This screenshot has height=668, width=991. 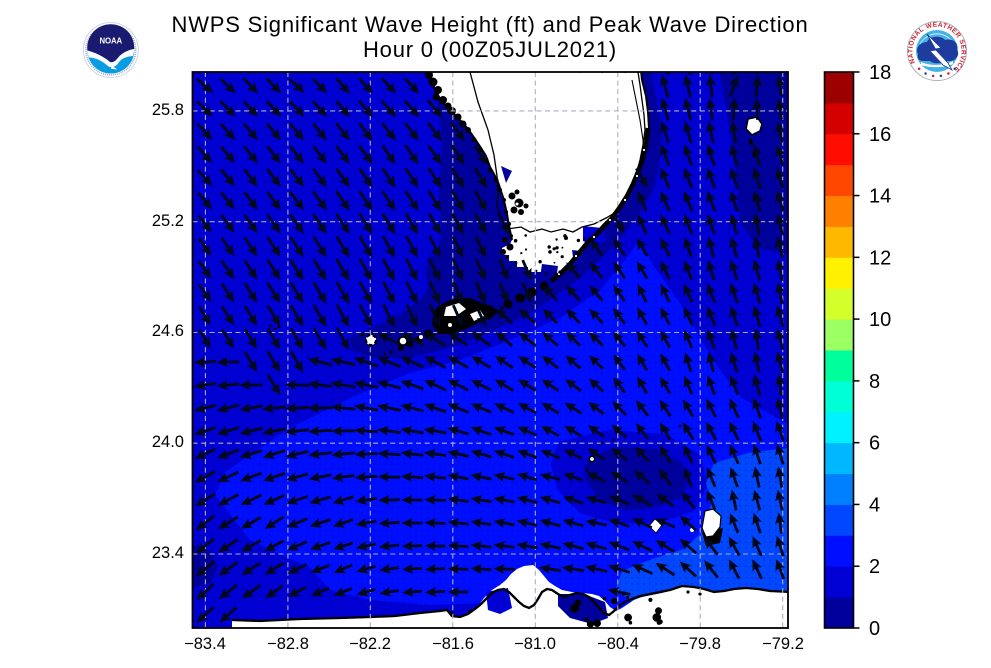 What do you see at coordinates (874, 567) in the screenshot?
I see `svg-text: 2` at bounding box center [874, 567].